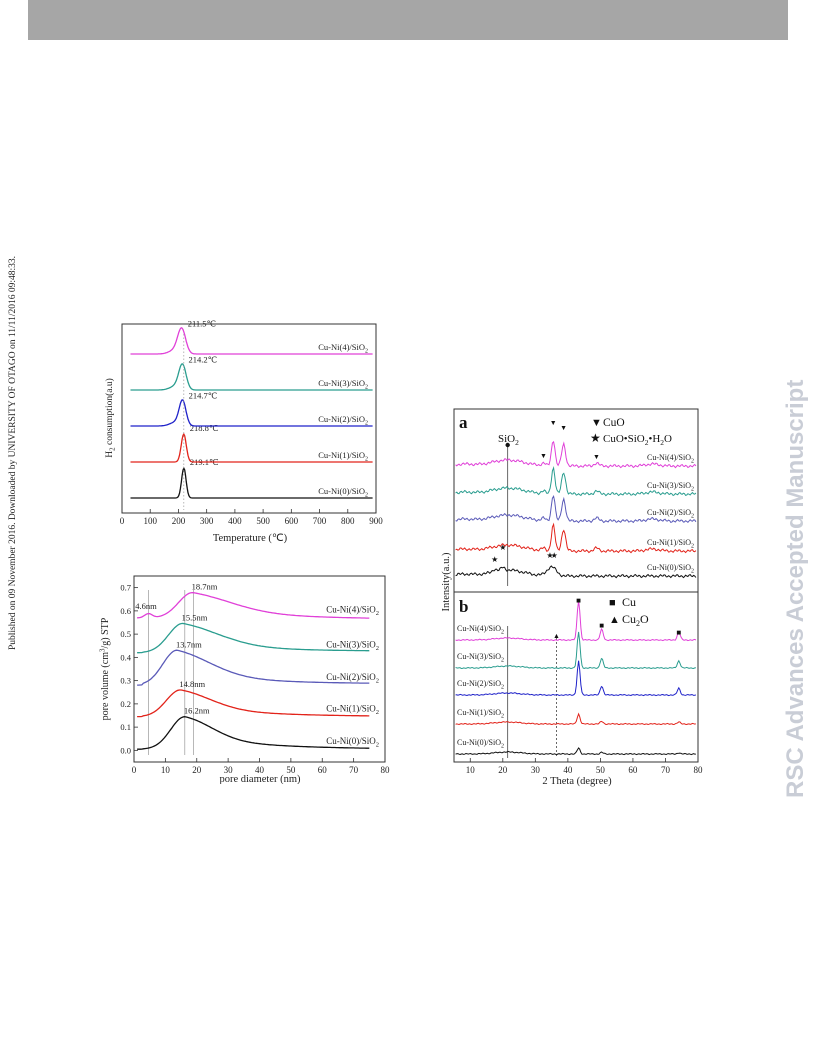 Image resolution: width=816 pixels, height=1056 pixels. Describe the element at coordinates (480, 658) in the screenshot. I see `xrd-b-series-label: Cu-Ni(3)/SiO2` at that location.